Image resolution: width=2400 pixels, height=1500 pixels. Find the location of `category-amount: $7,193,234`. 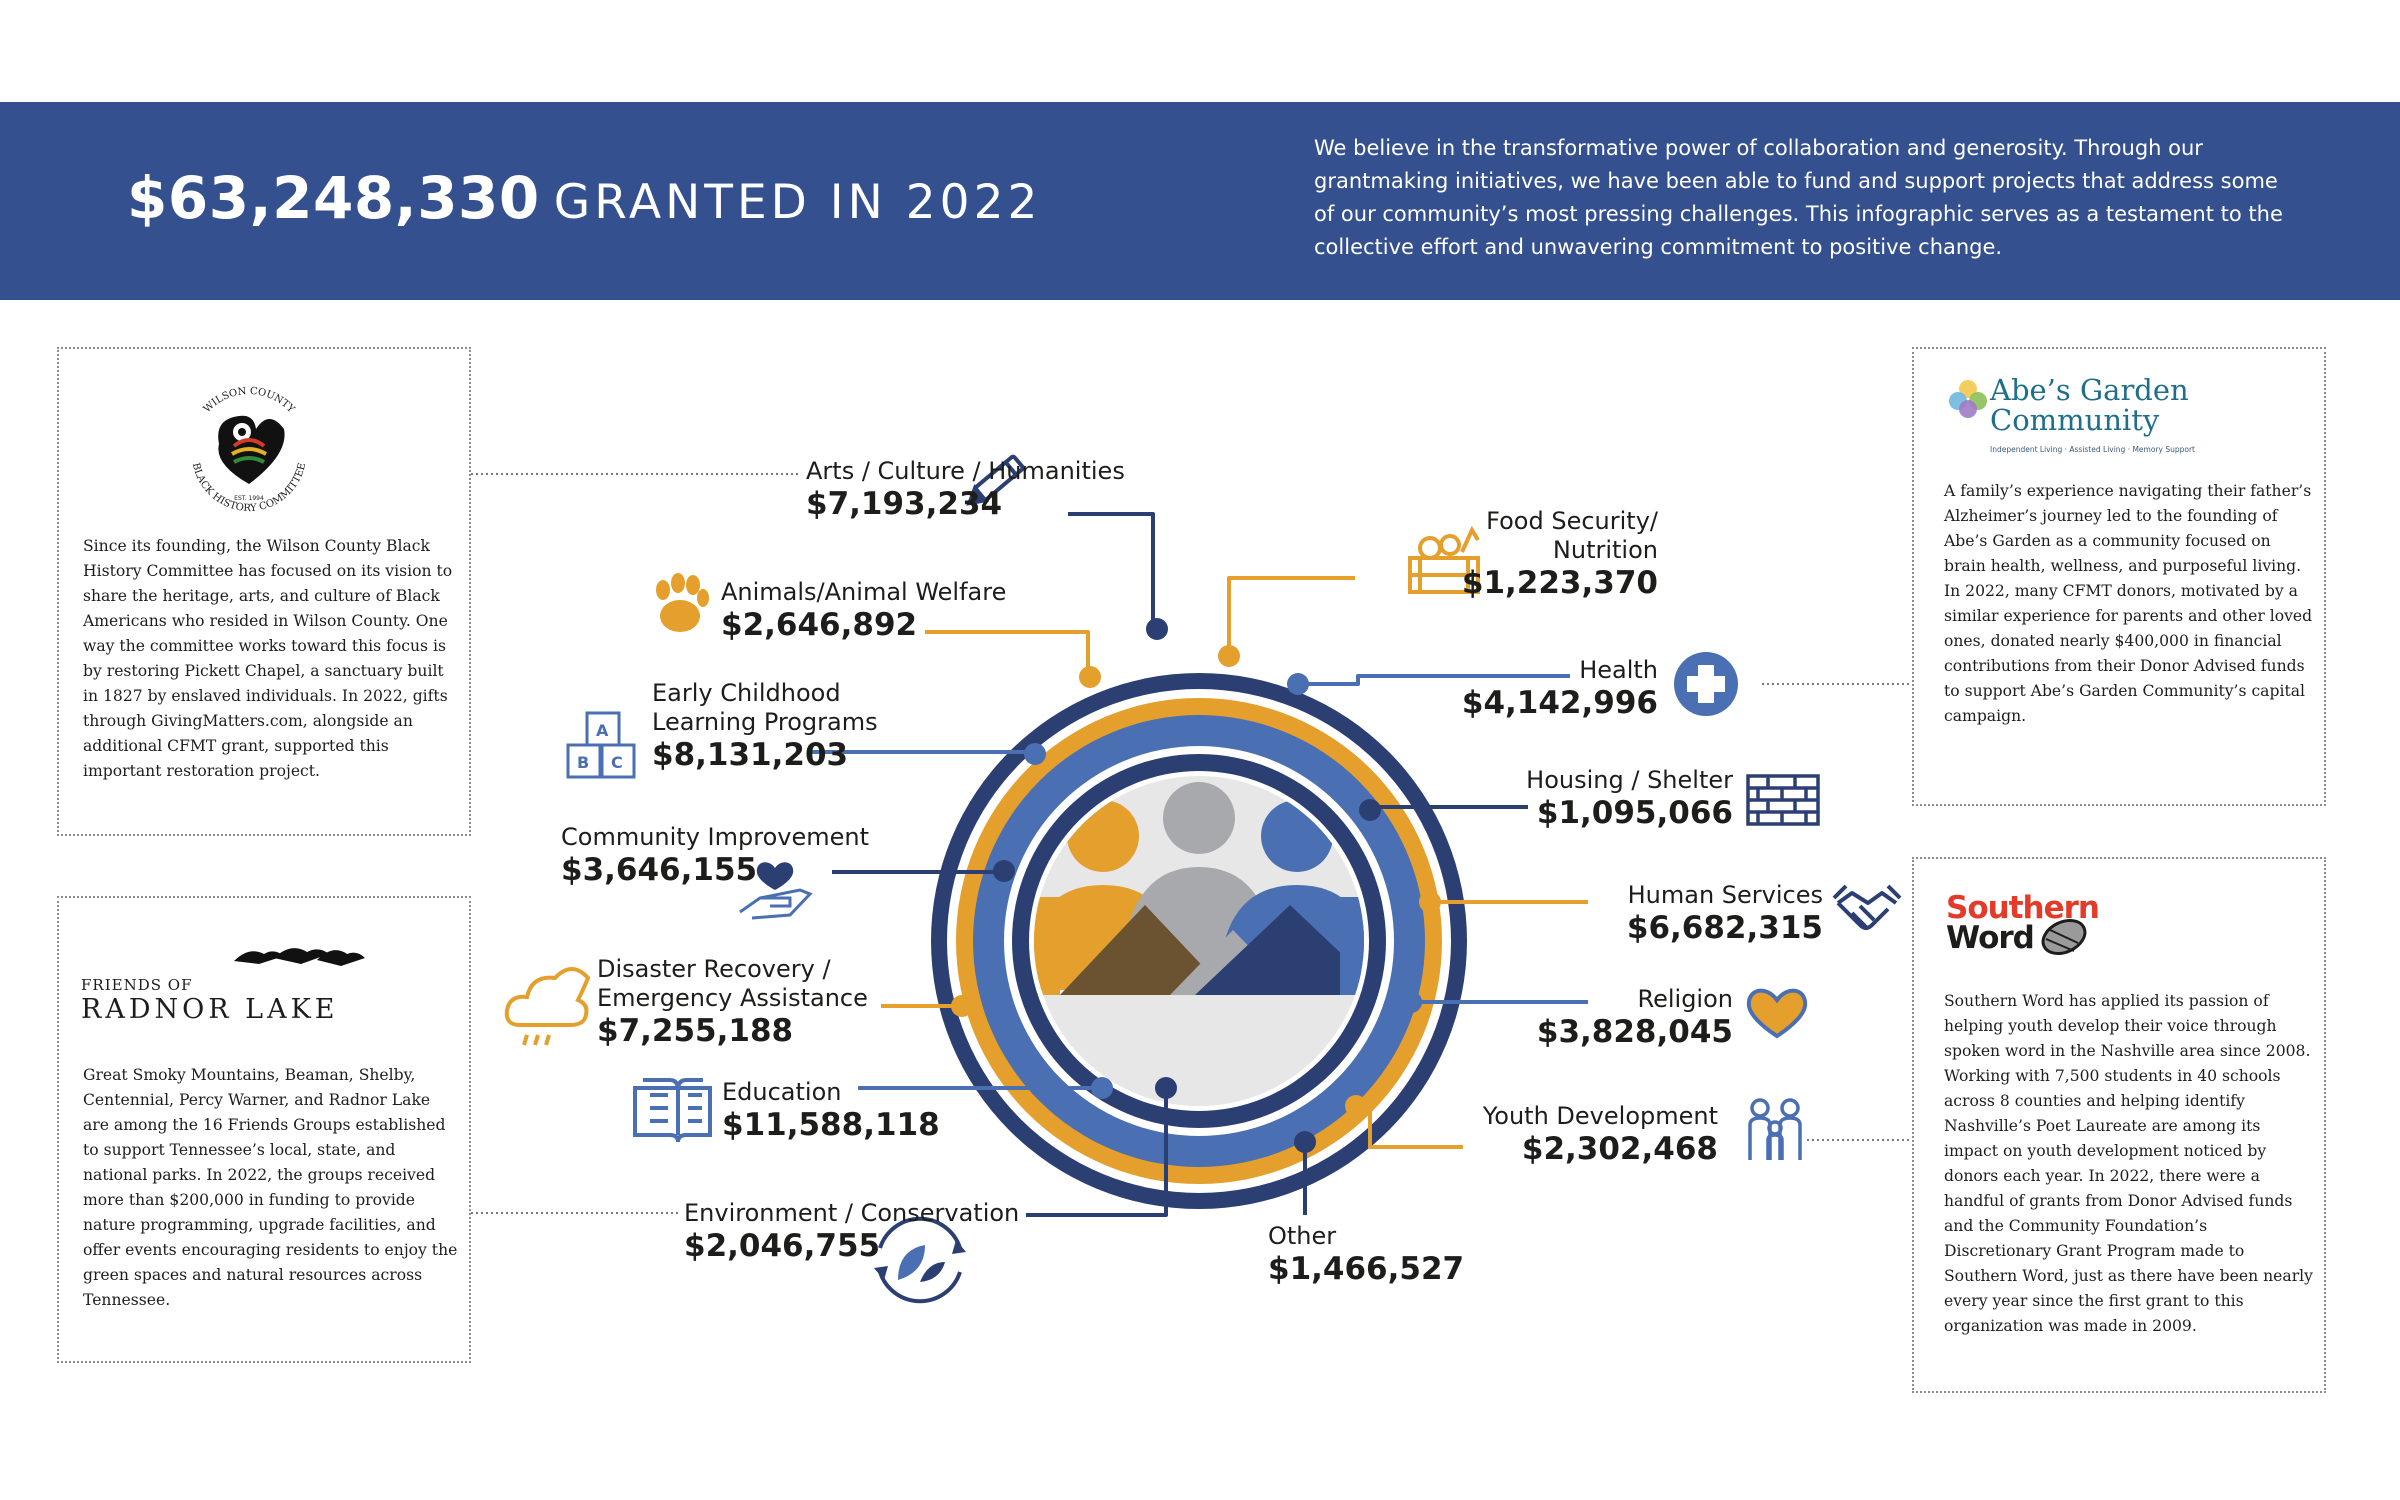

category-amount: $7,193,234 is located at coordinates (904, 504).